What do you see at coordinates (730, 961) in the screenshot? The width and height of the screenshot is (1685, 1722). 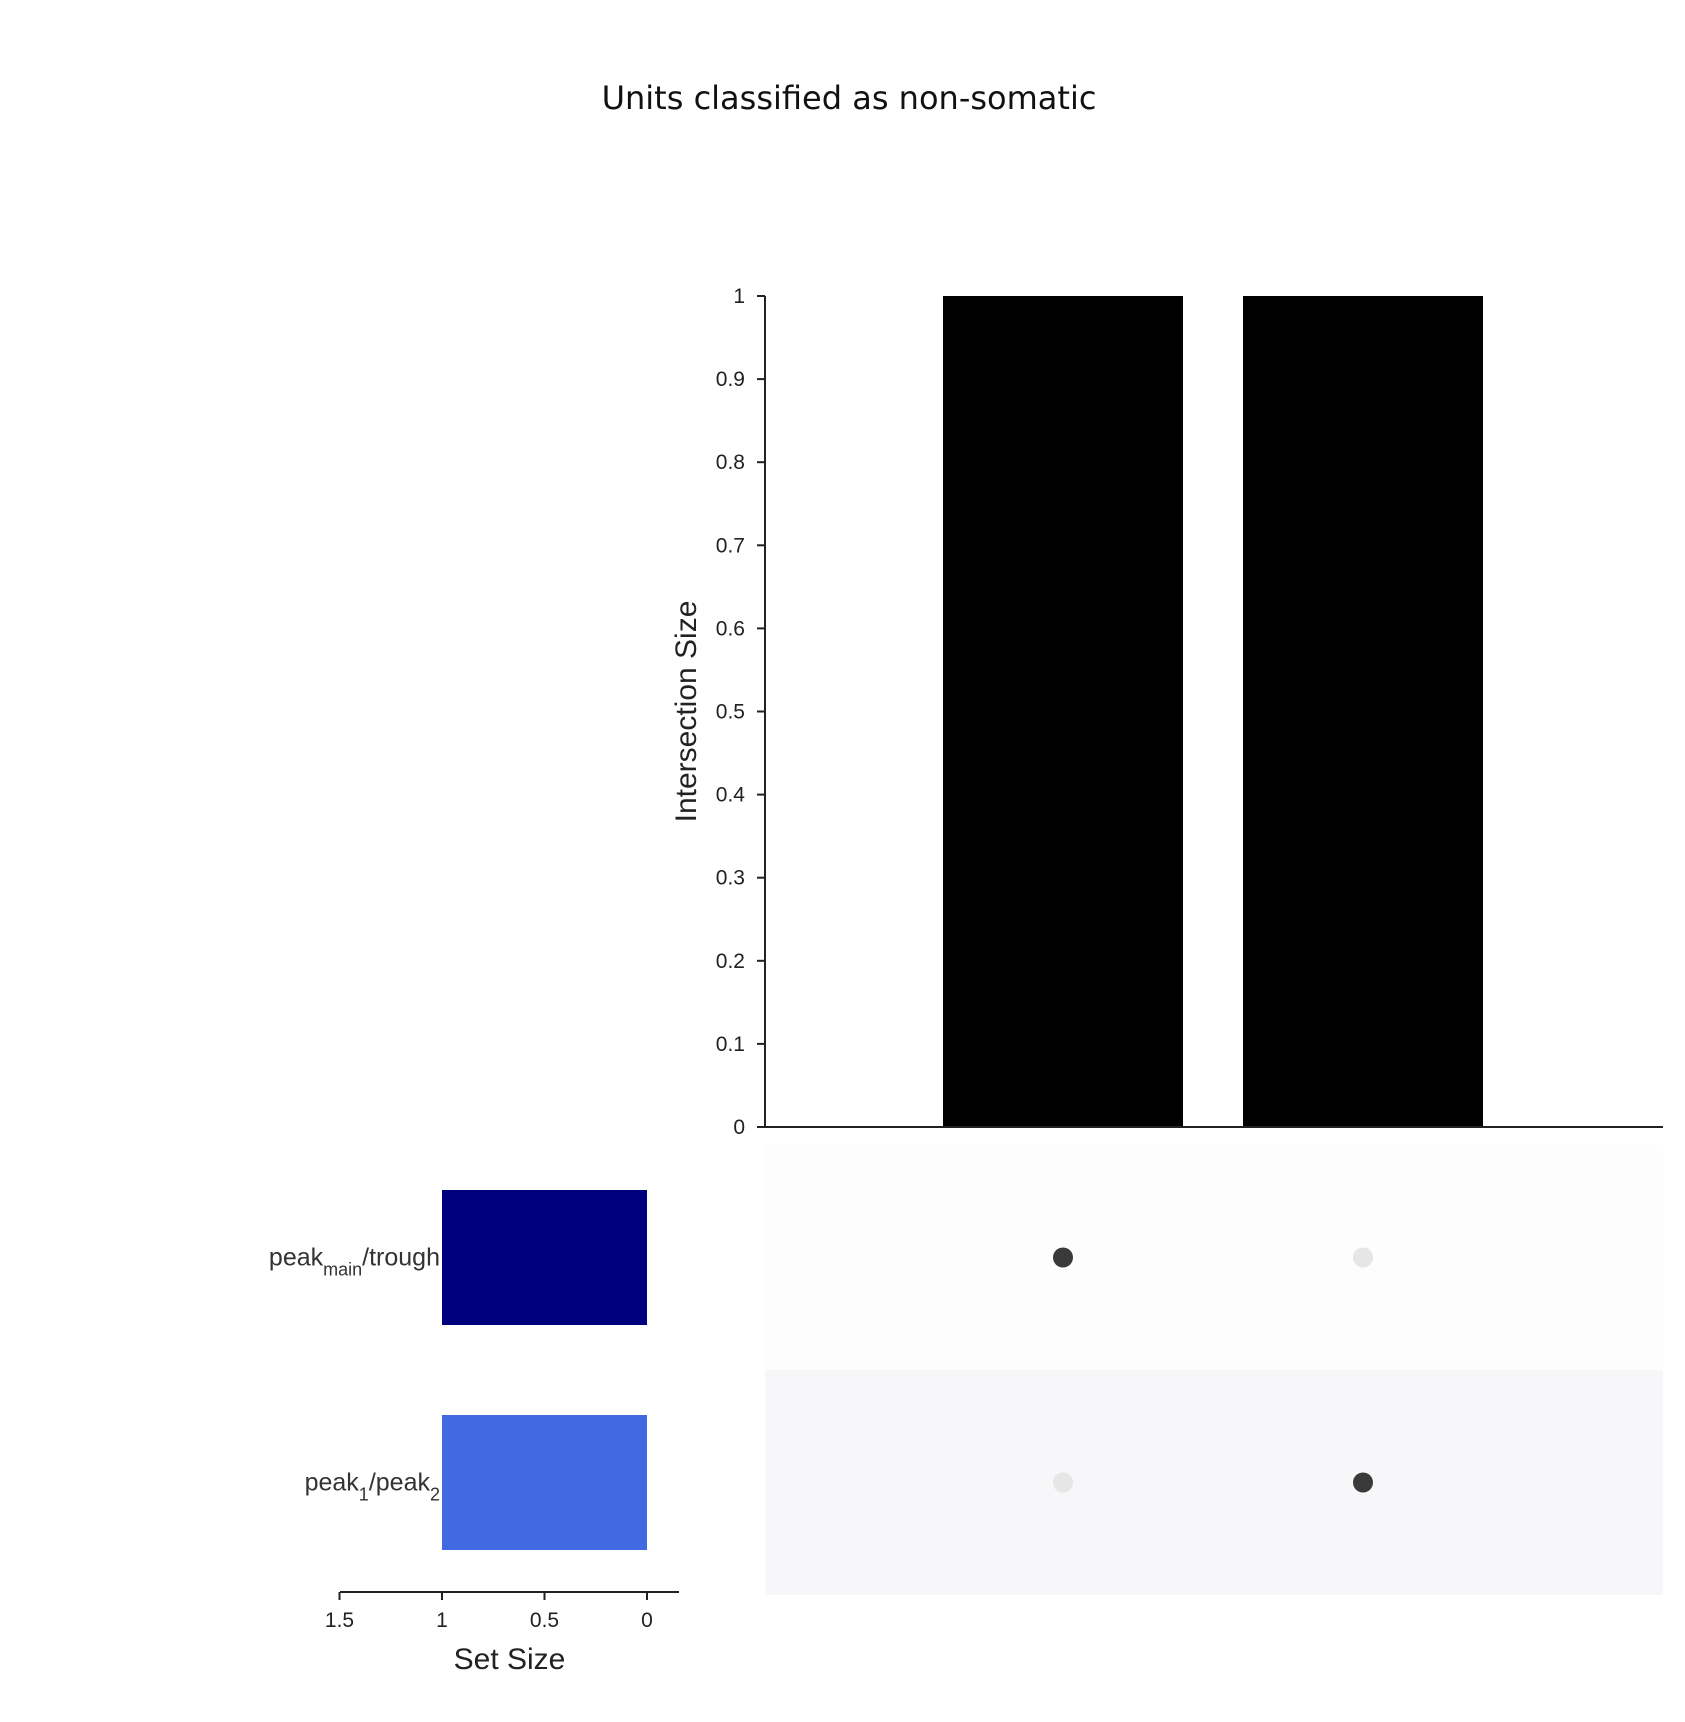 I see `y-tick-label: 0.2` at bounding box center [730, 961].